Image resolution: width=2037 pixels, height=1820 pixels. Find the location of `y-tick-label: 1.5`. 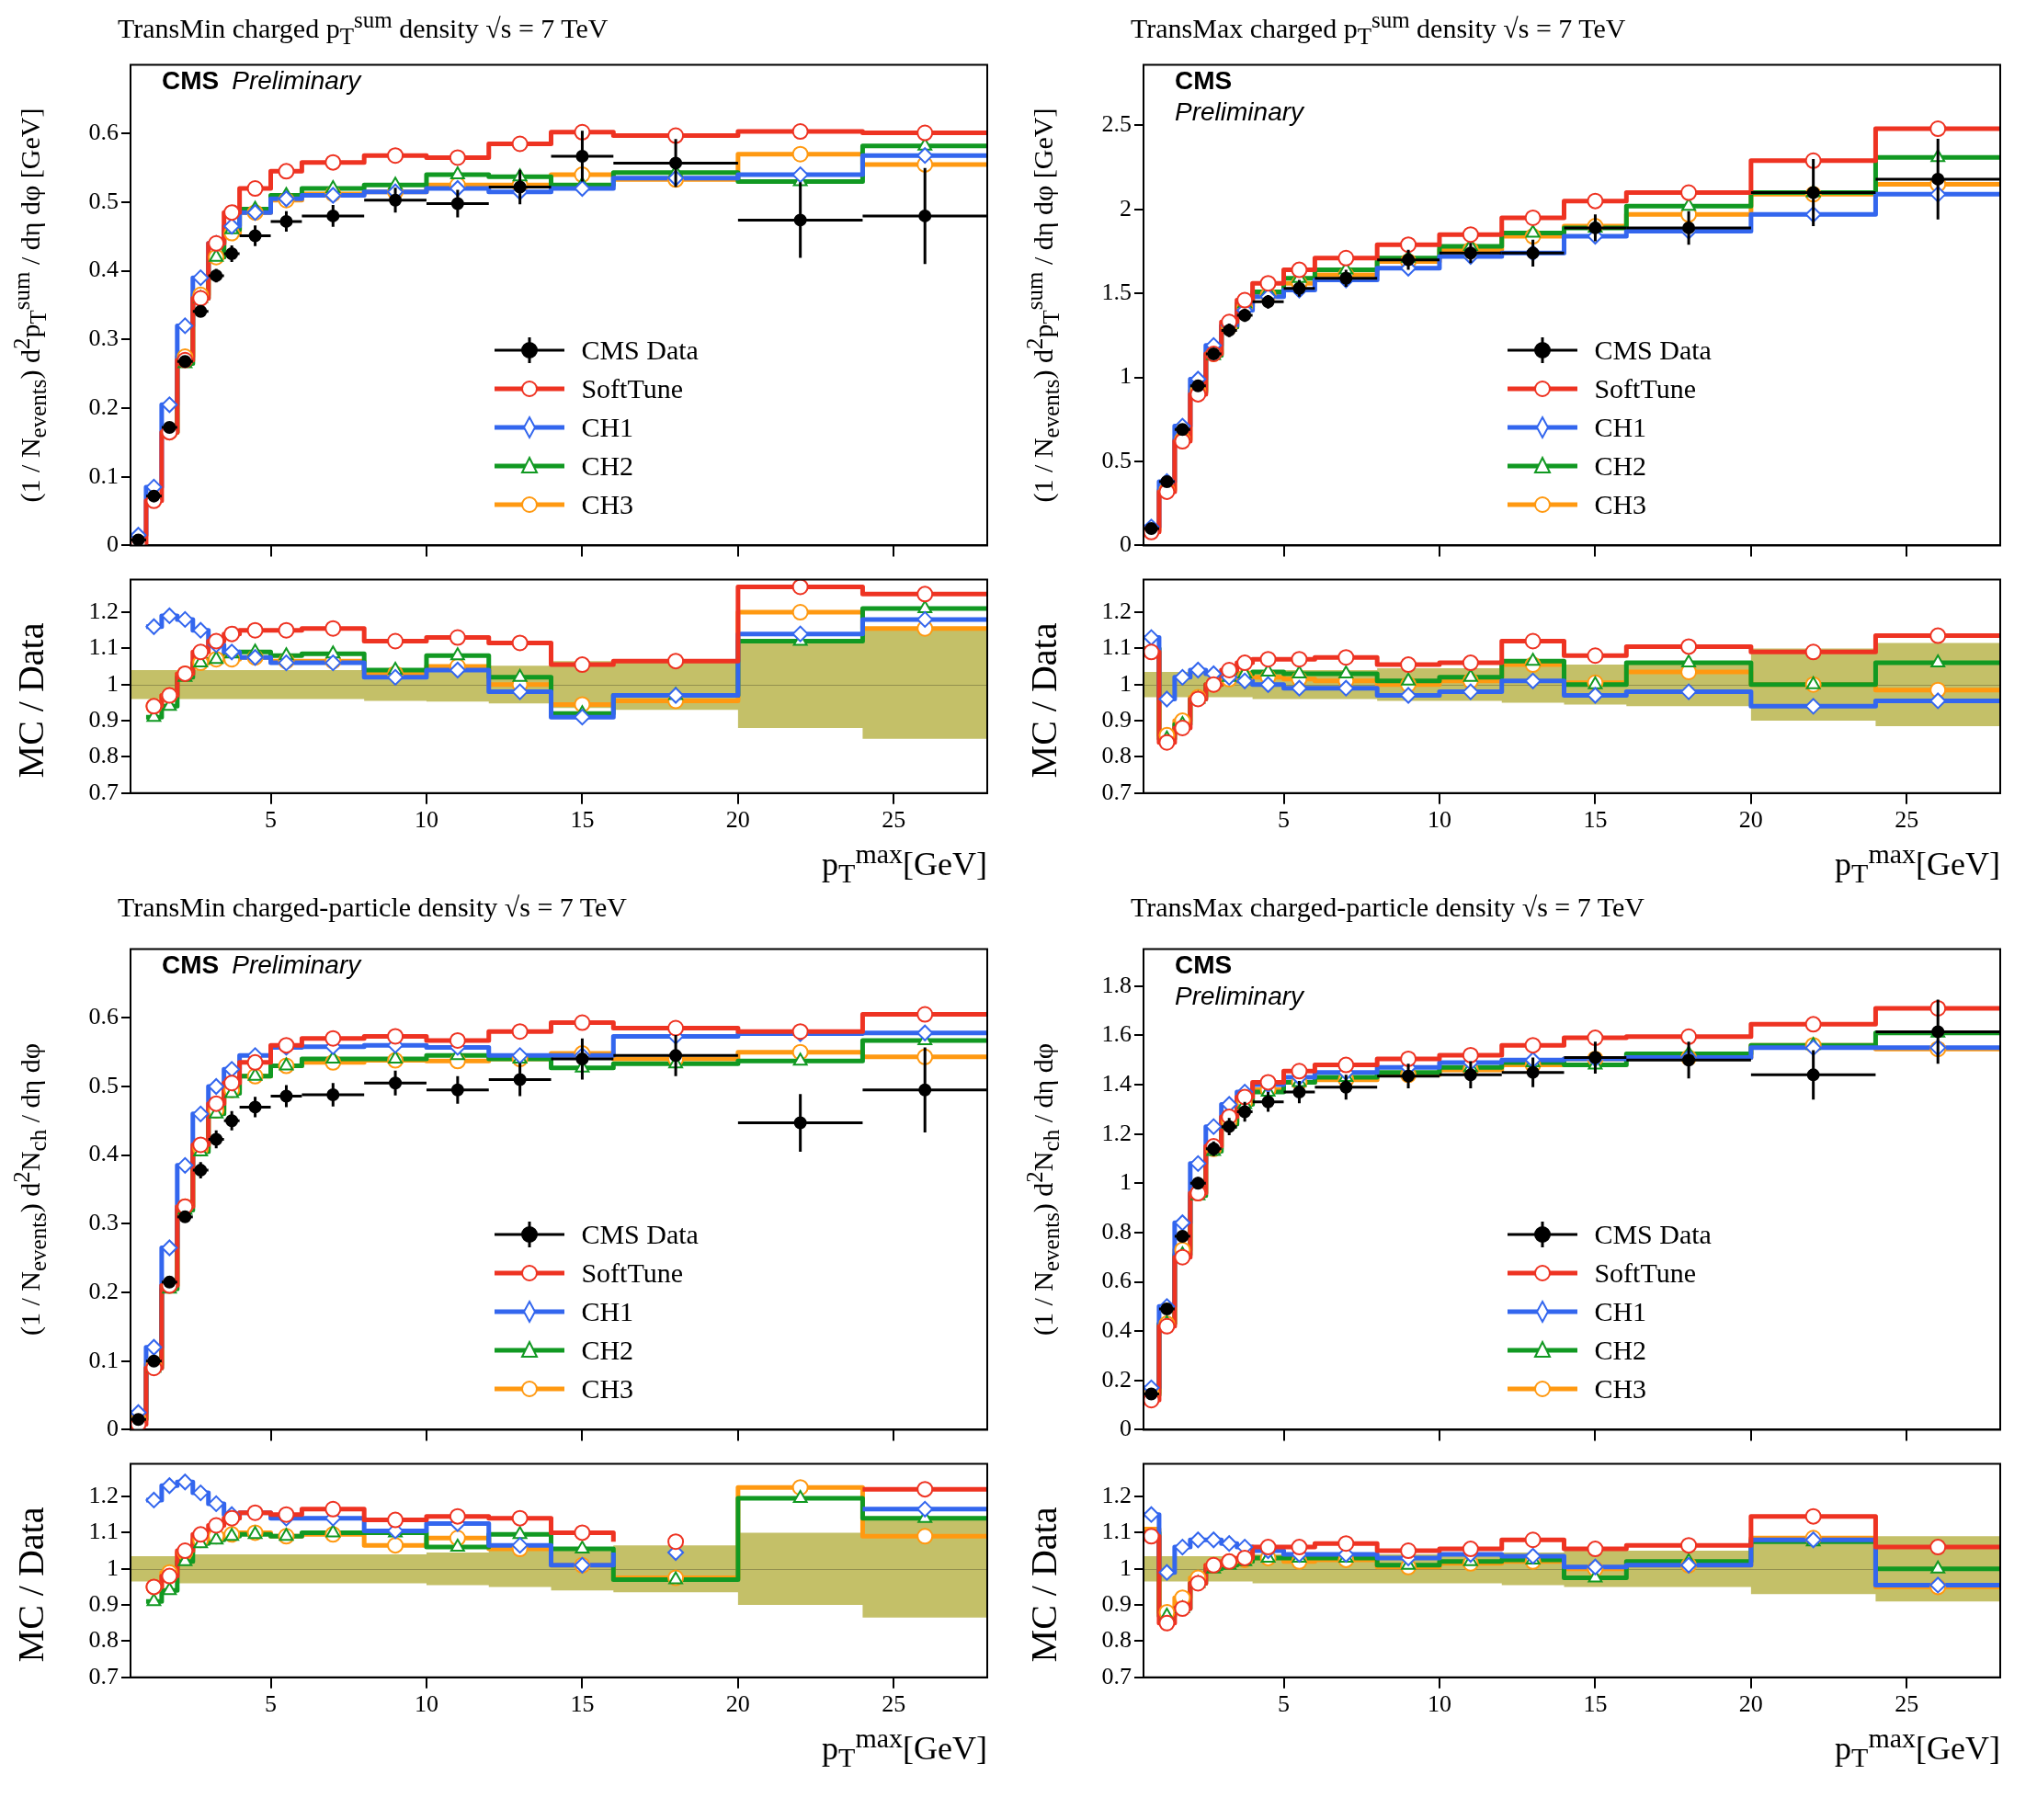

y-tick-label: 1.5 is located at coordinates (1116, 292).